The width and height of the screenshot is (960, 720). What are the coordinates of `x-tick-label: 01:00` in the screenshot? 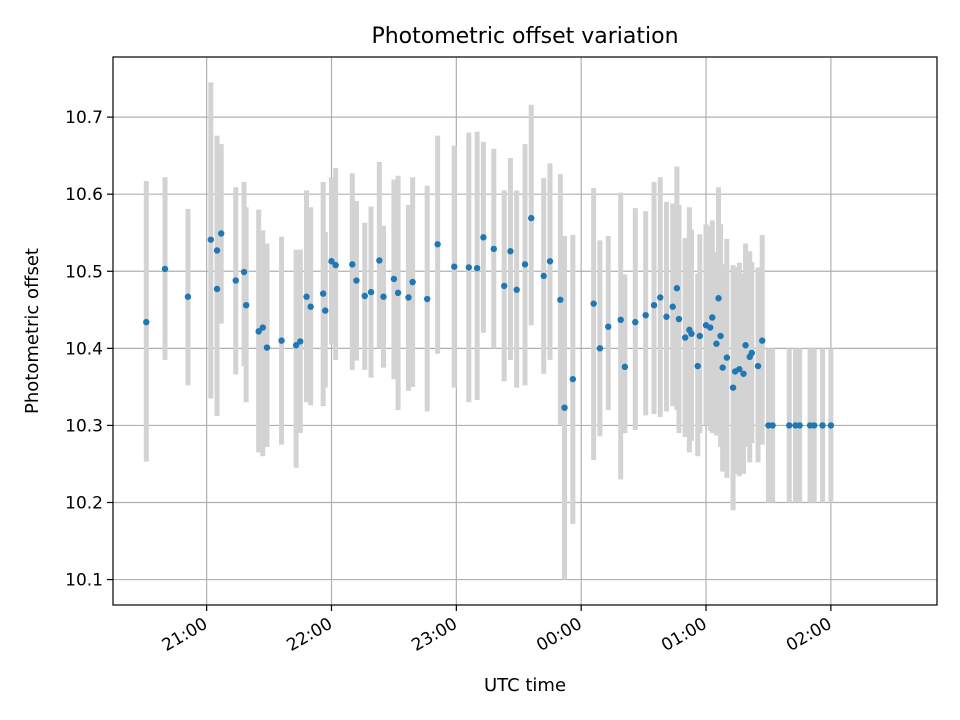 It's located at (684, 635).